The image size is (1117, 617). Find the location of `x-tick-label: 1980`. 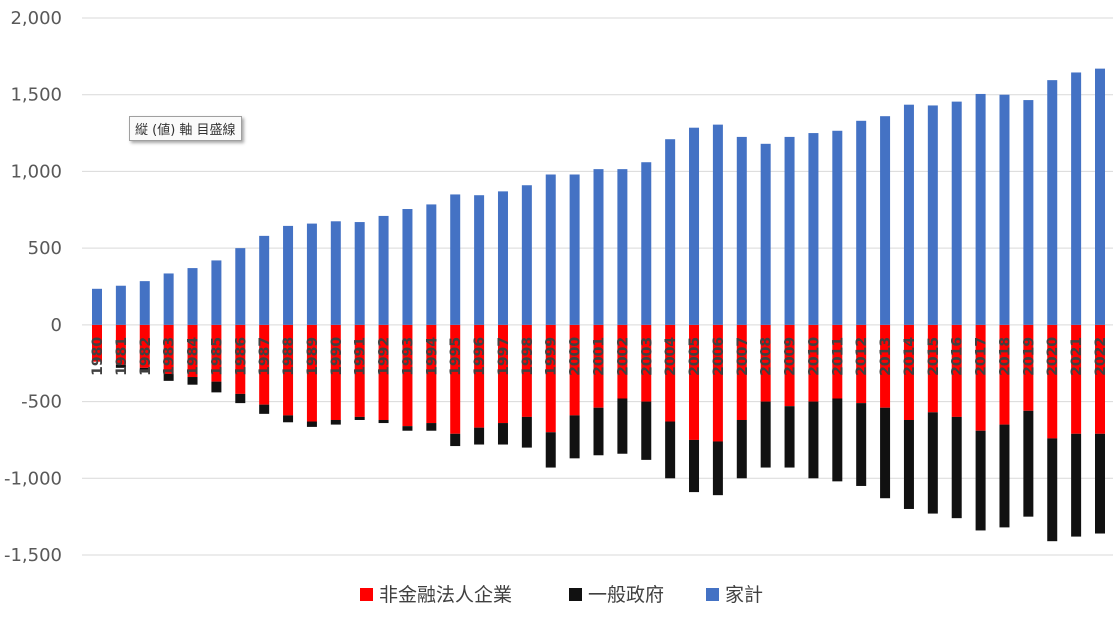

x-tick-label: 1980 is located at coordinates (98, 356).